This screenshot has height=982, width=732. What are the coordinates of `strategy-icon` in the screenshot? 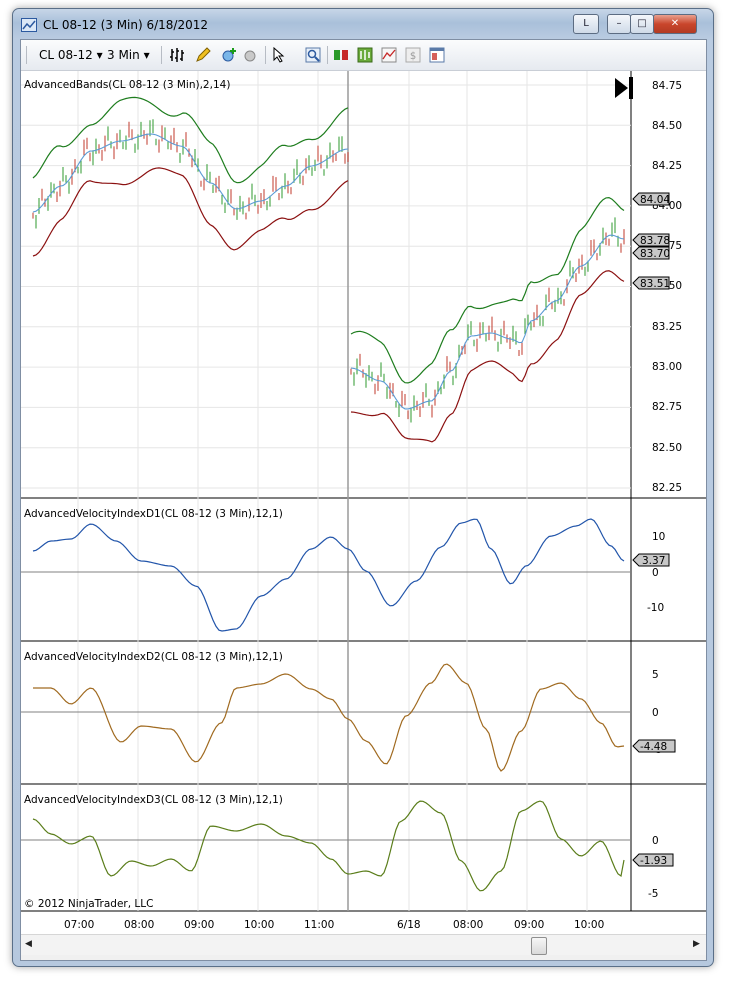 It's located at (365, 55).